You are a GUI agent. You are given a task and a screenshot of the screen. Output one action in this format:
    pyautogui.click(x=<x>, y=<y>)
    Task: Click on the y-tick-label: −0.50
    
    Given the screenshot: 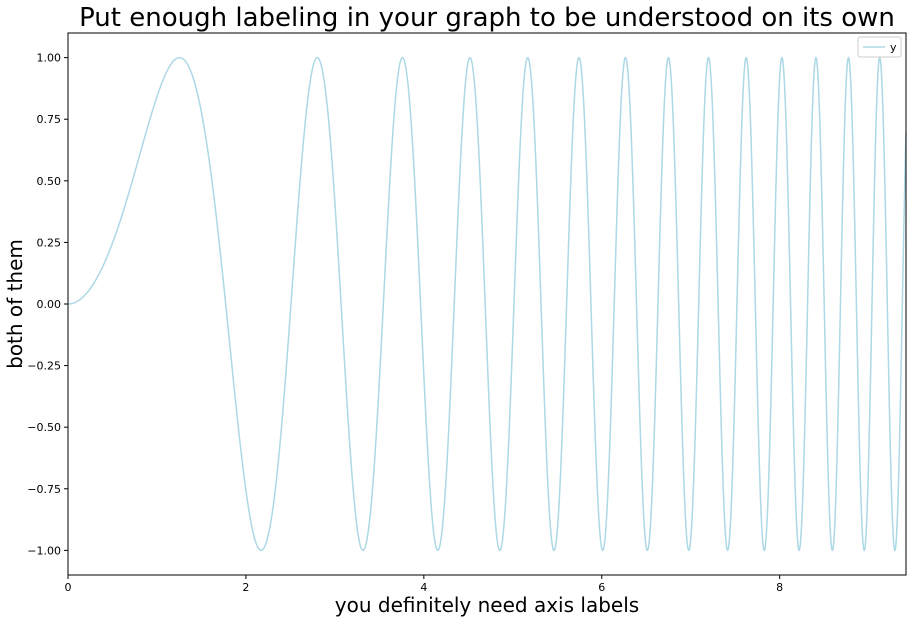 What is the action you would take?
    pyautogui.click(x=44, y=427)
    